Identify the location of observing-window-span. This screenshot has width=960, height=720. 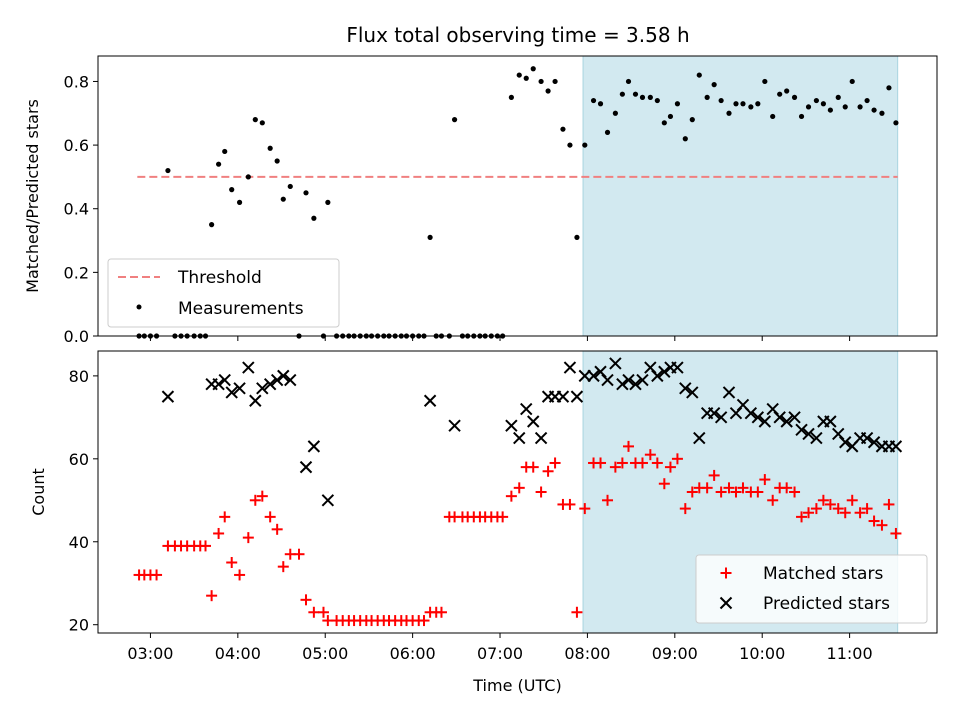
(740, 196).